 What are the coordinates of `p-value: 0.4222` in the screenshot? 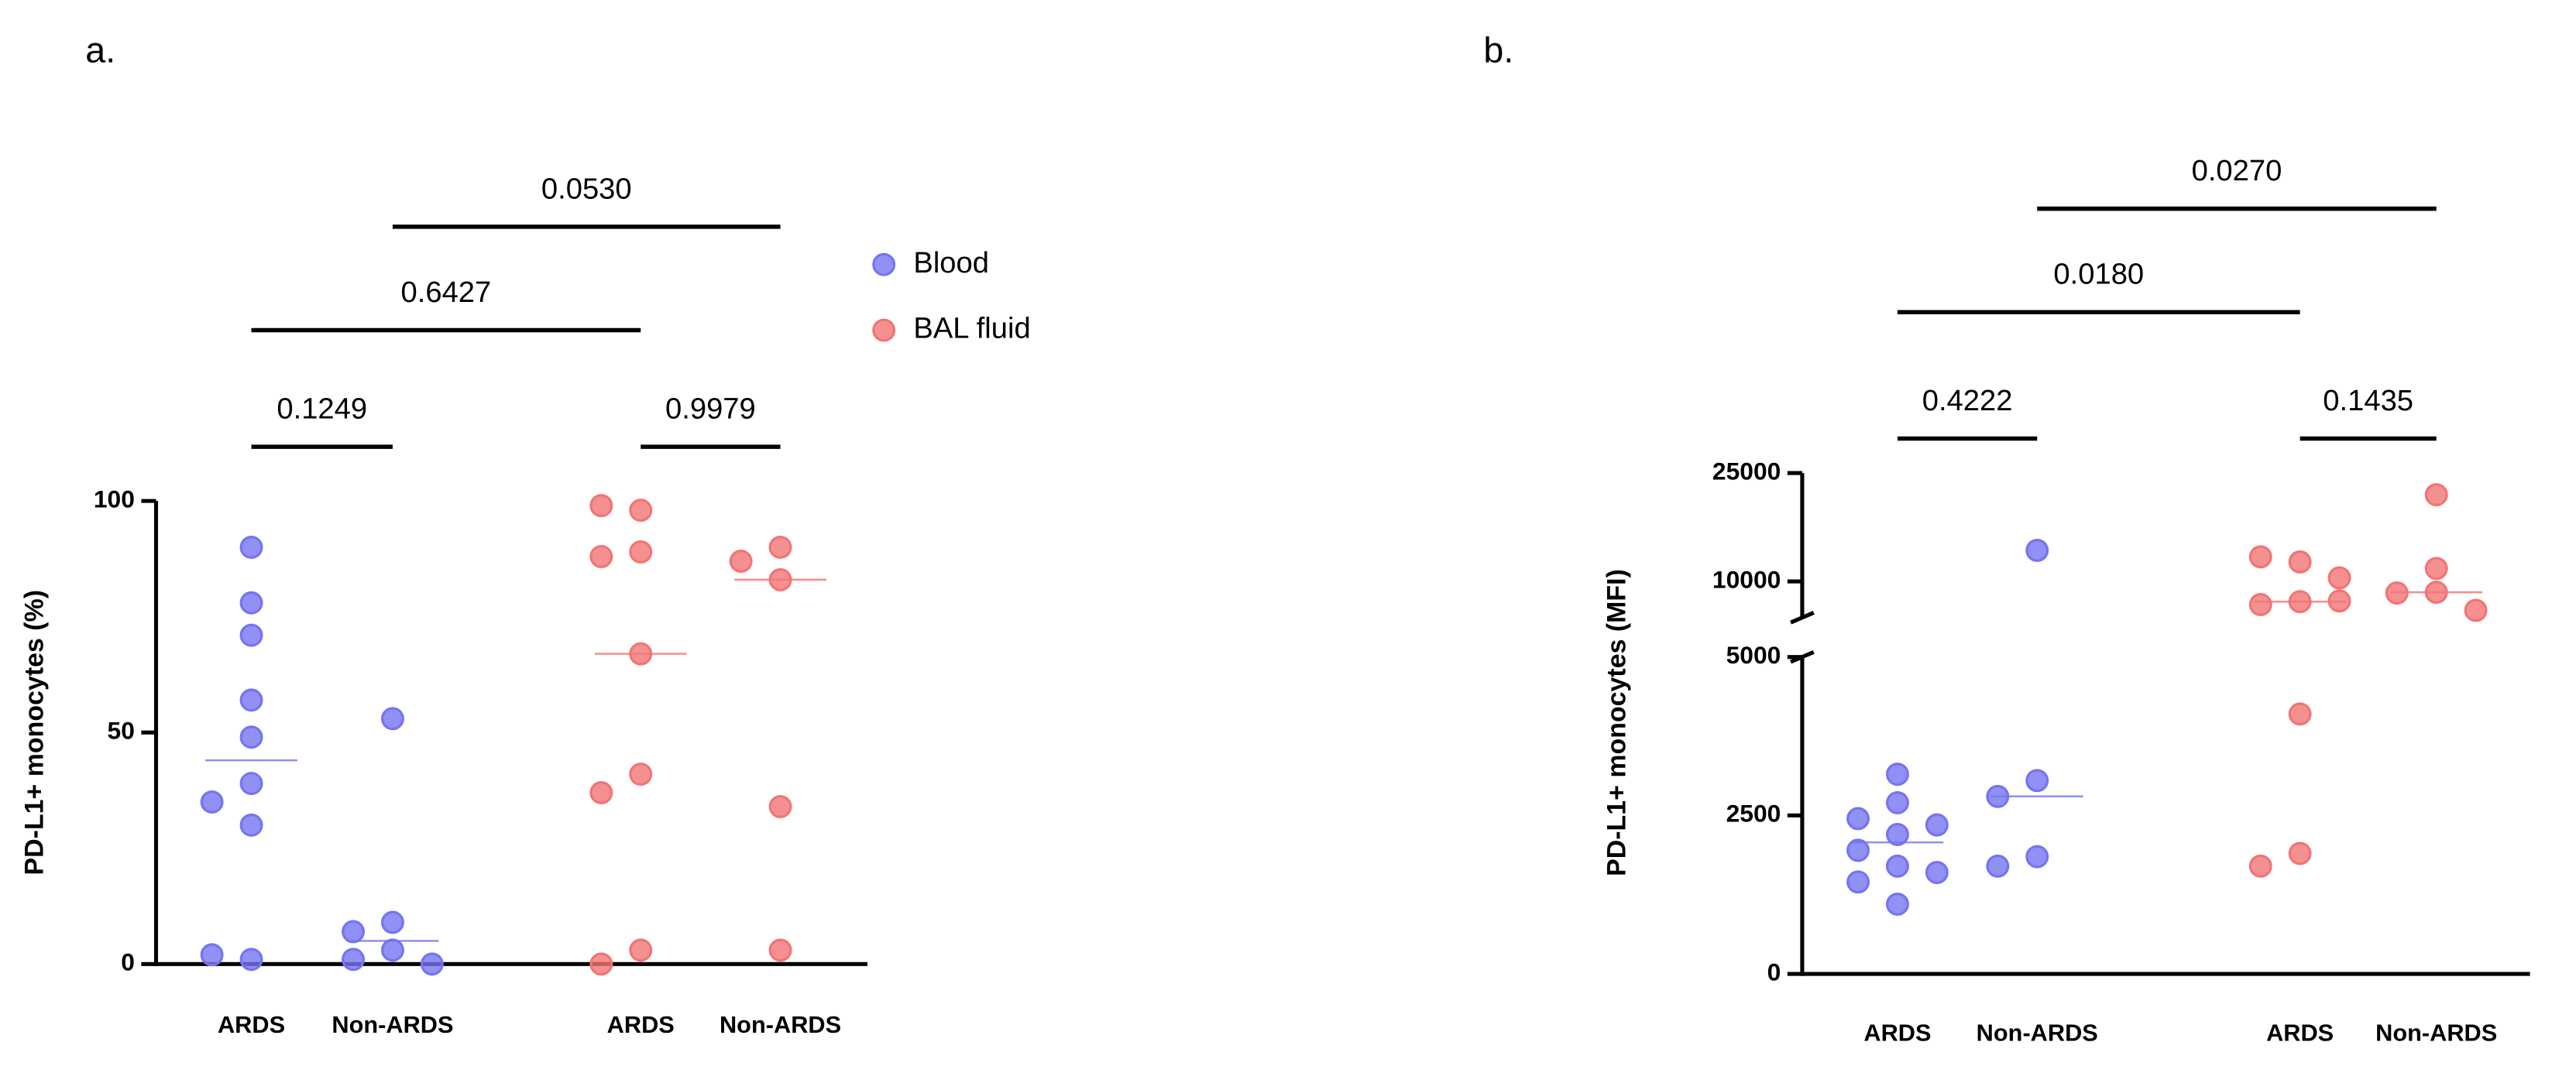 It's located at (1967, 400).